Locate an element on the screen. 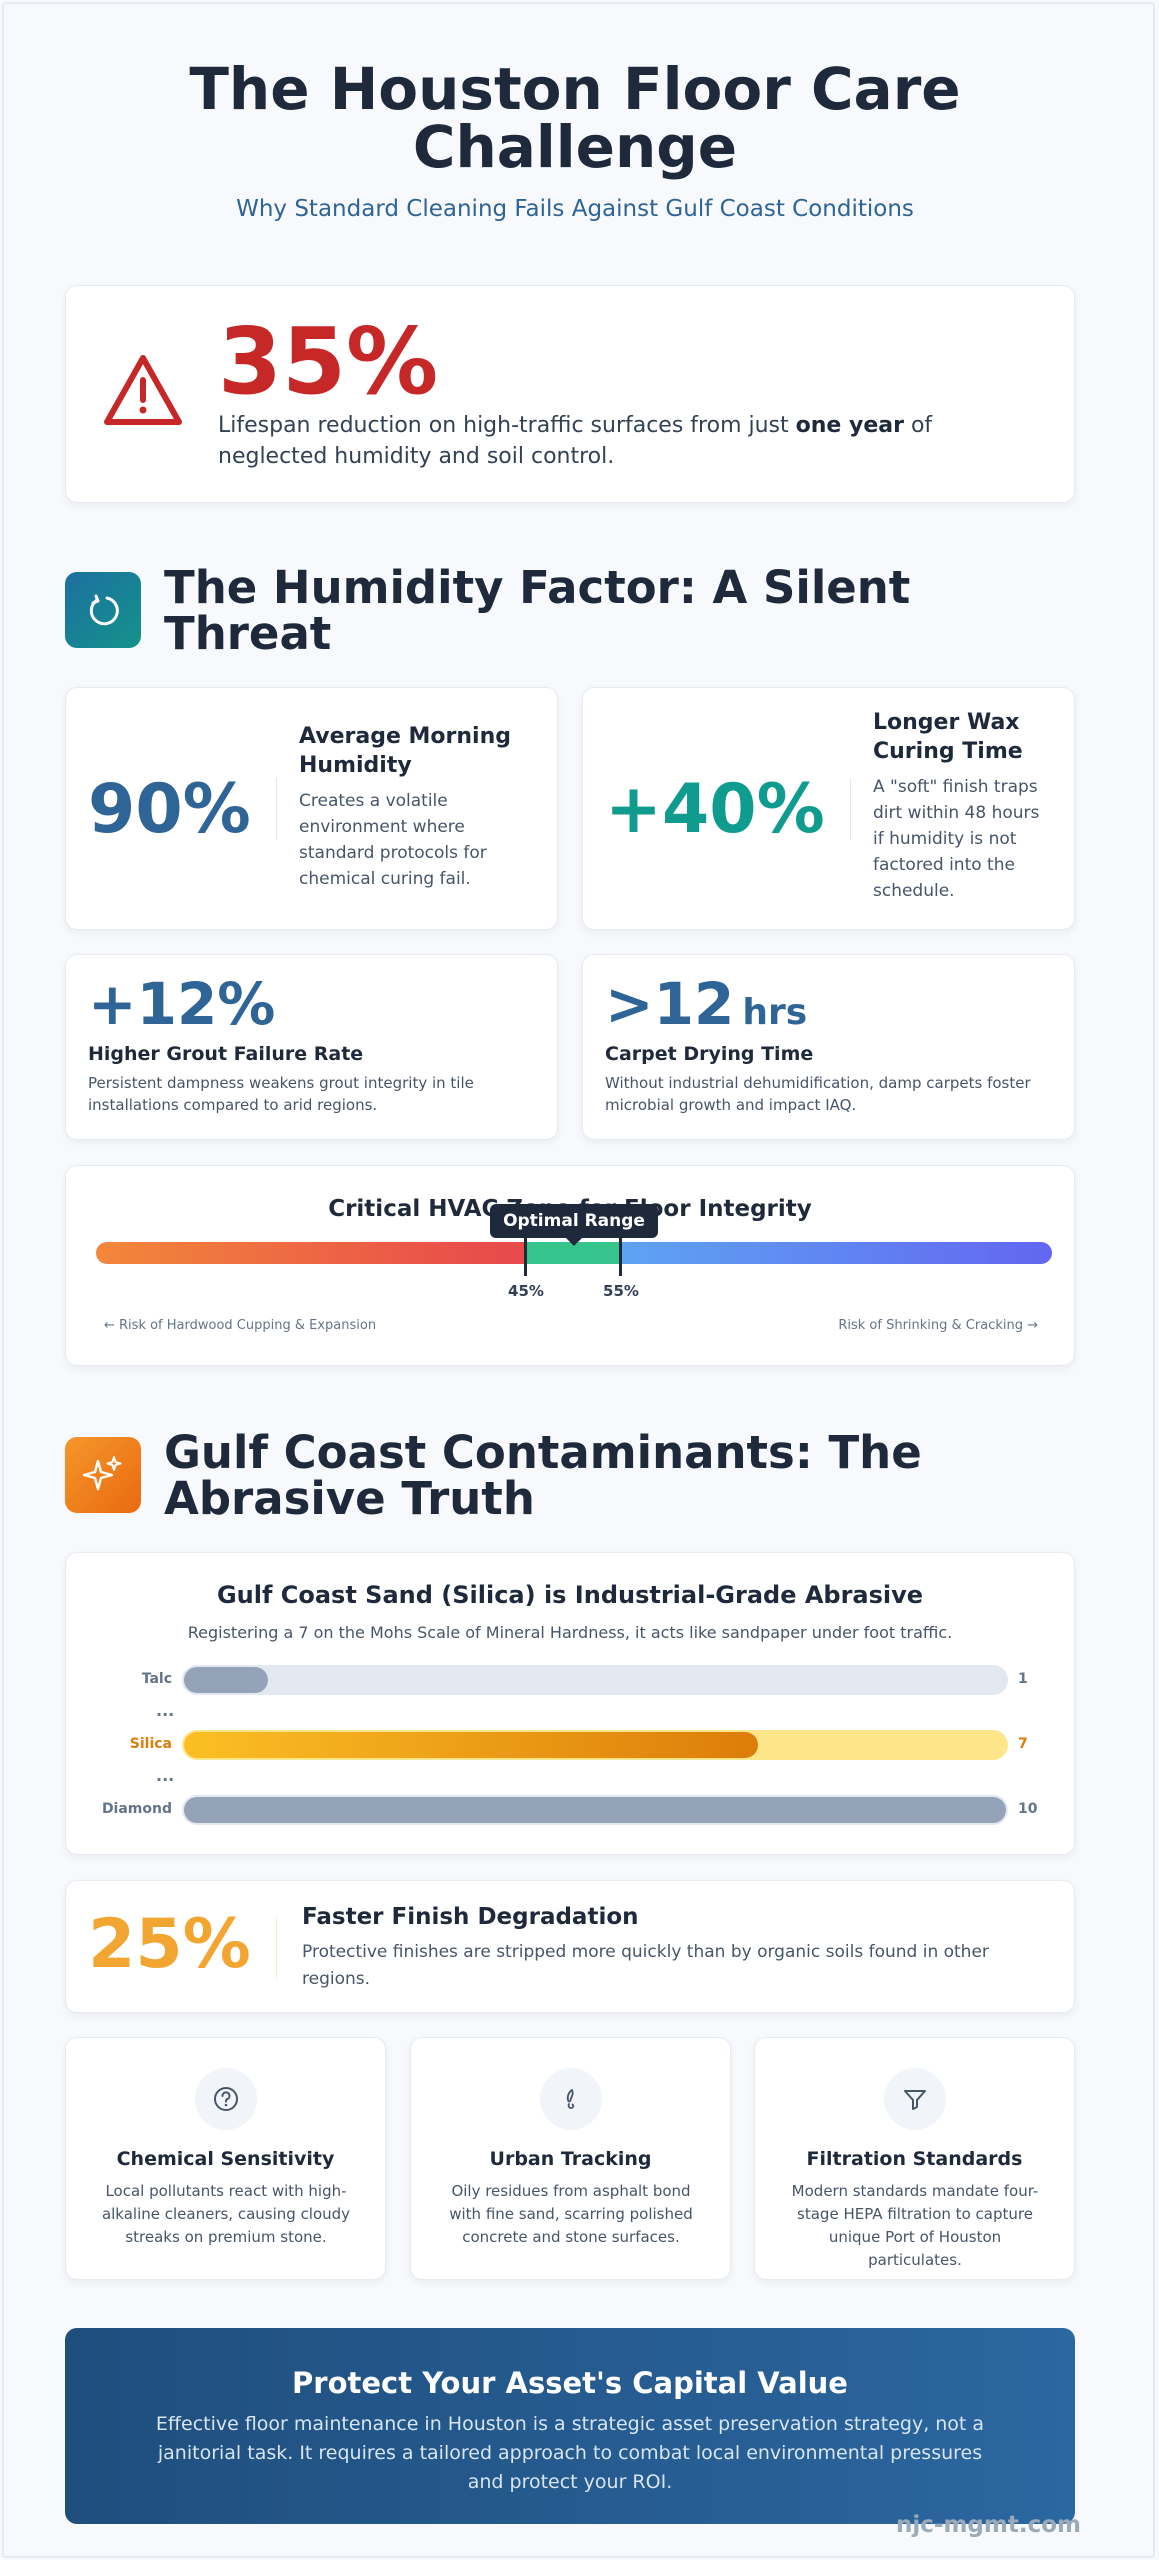 Image resolution: width=1159 pixels, height=2560 pixels. grout-failure-value: +12% is located at coordinates (182, 1004).